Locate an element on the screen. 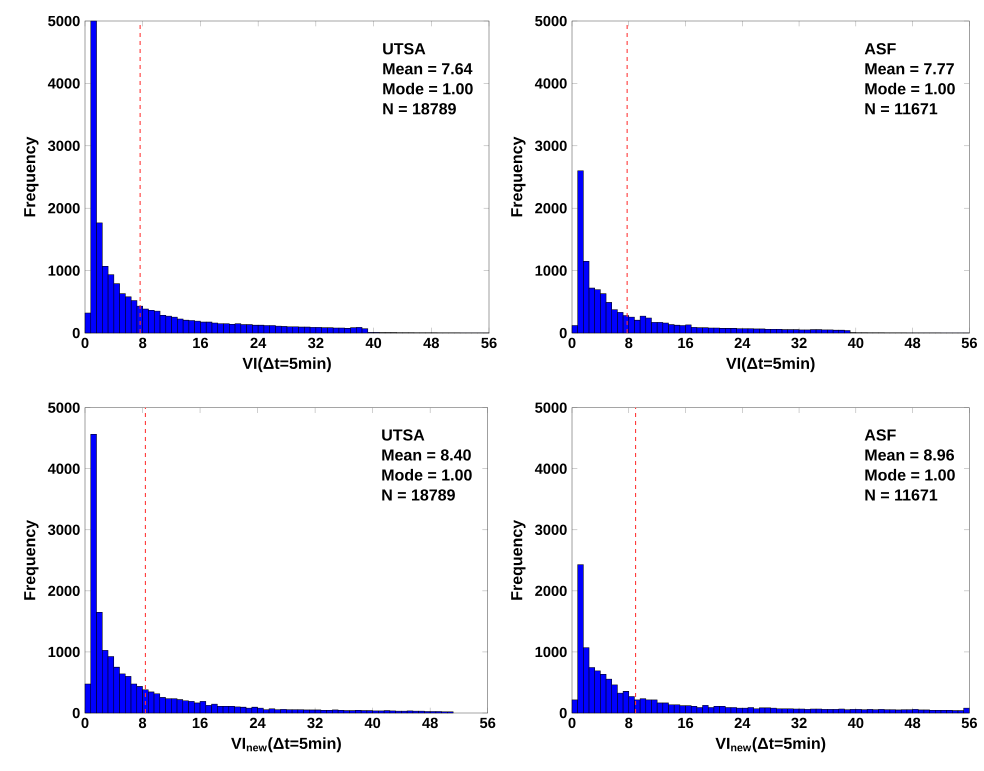  annotation: Mean = 8.96 is located at coordinates (909, 455).